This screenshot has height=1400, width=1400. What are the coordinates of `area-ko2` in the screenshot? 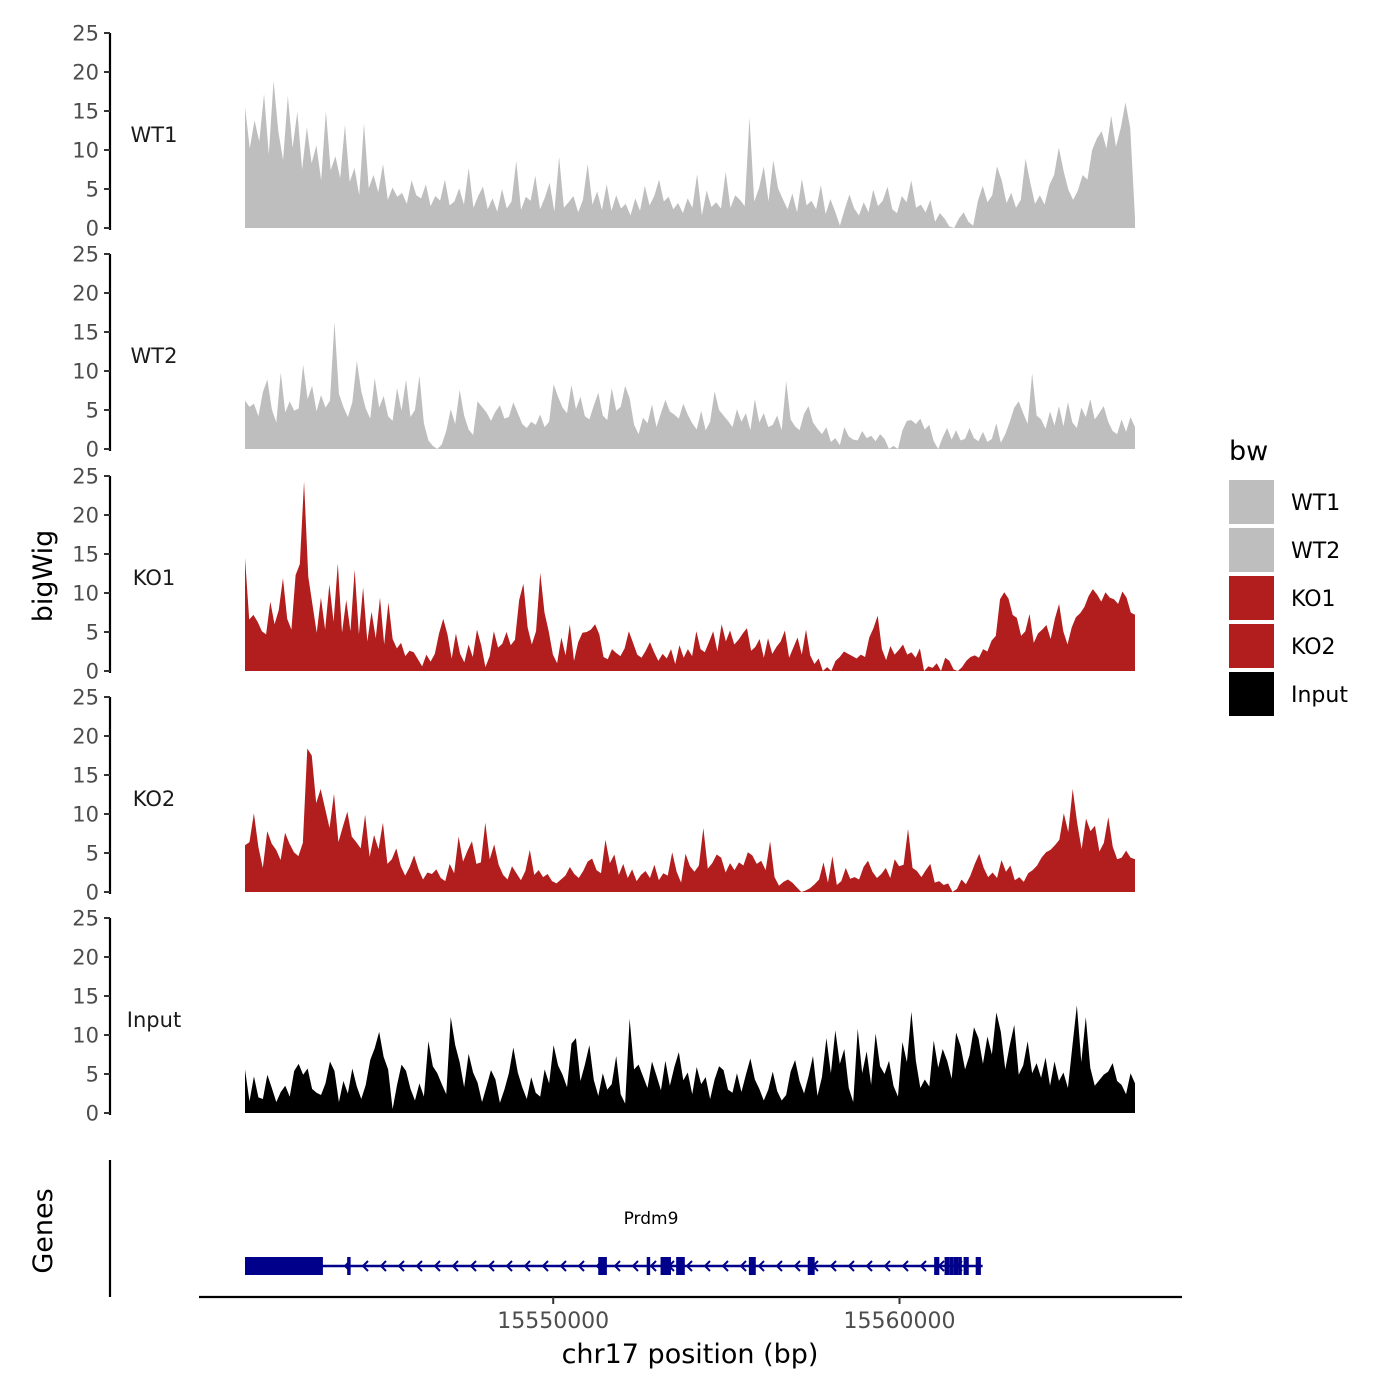 It's located at (690, 820).